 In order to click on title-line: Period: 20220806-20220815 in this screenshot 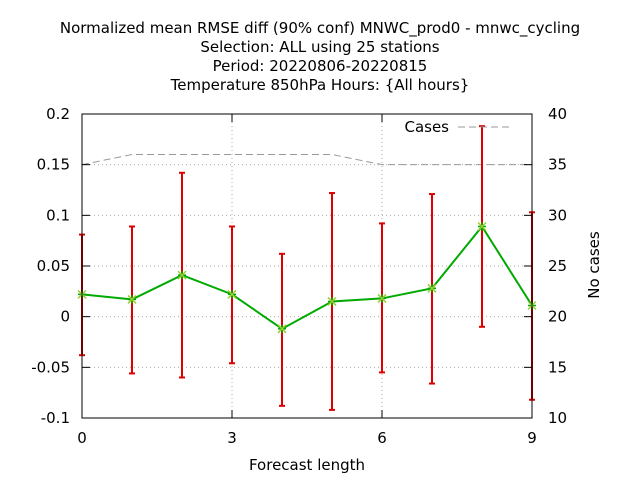, I will do `click(320, 66)`.